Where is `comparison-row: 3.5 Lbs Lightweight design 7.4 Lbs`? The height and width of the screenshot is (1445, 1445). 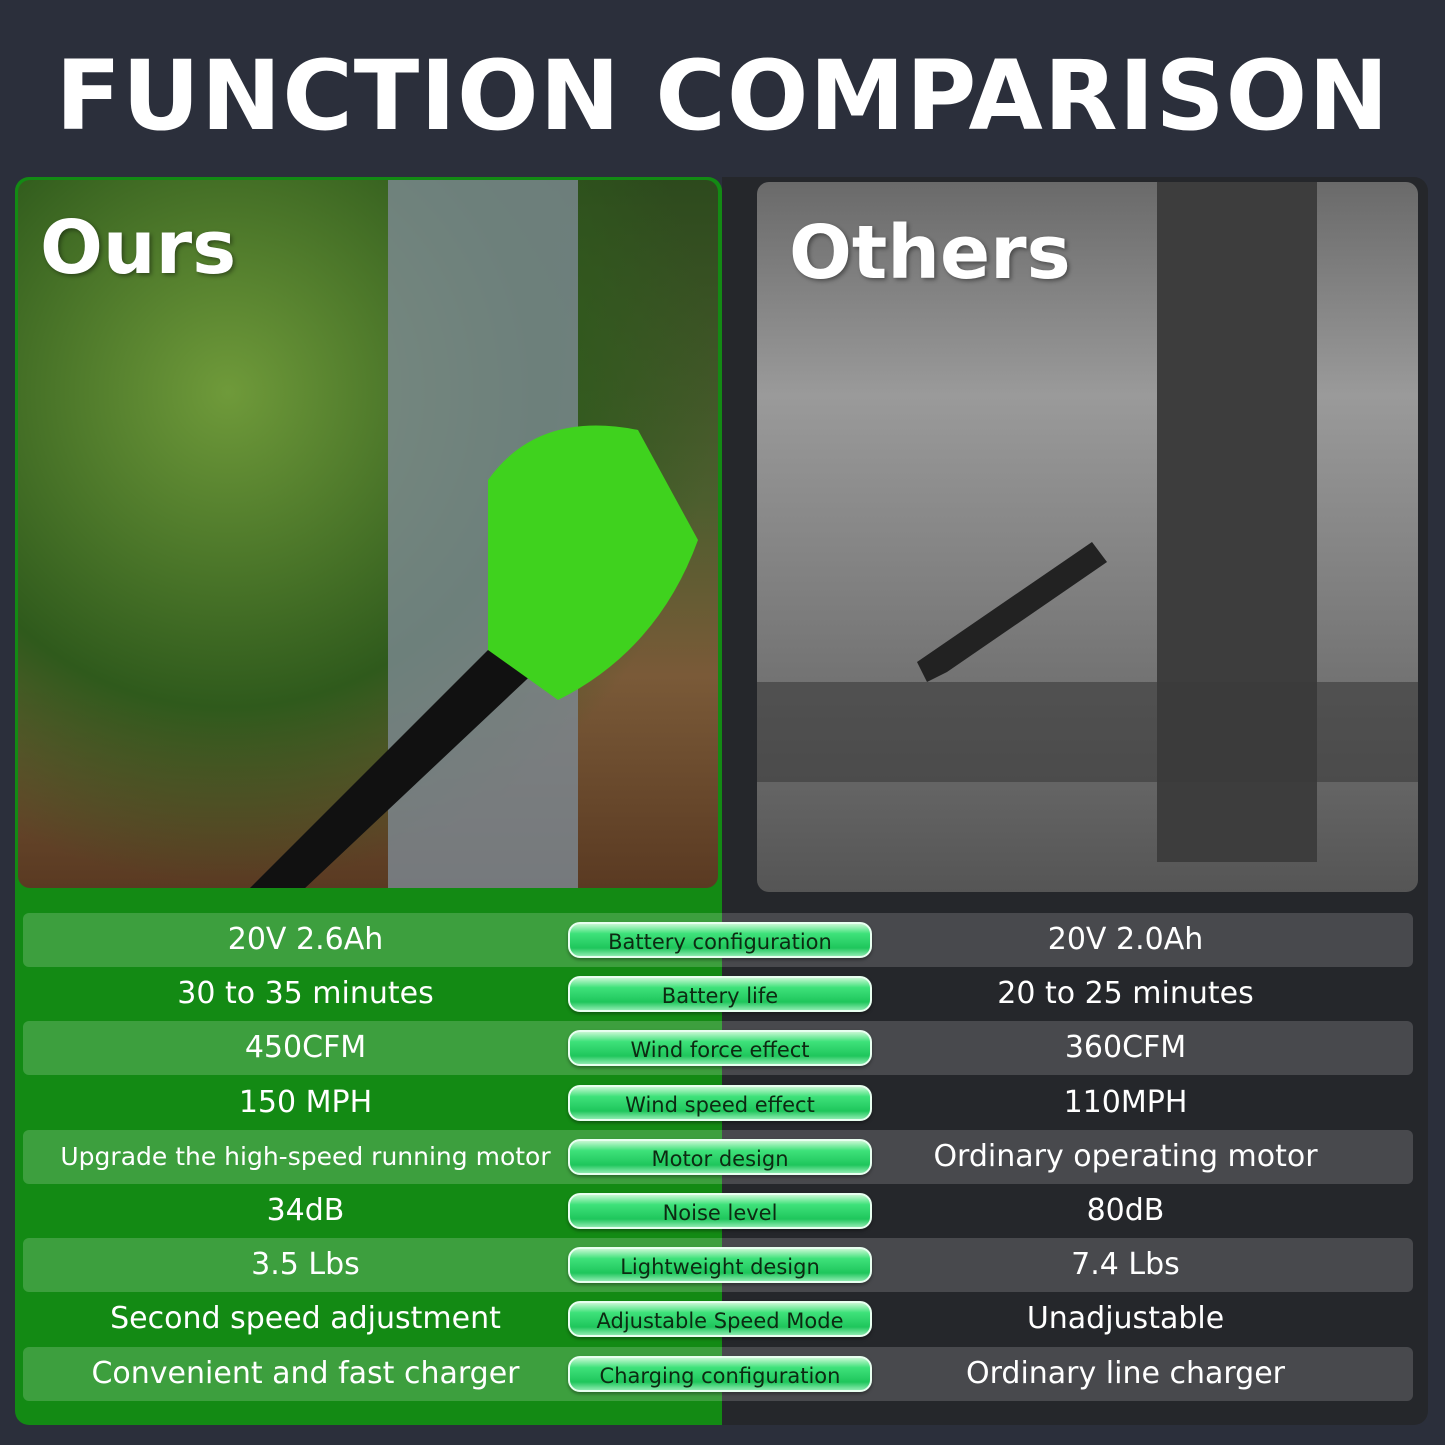 comparison-row: 3.5 Lbs Lightweight design 7.4 Lbs is located at coordinates (718, 1265).